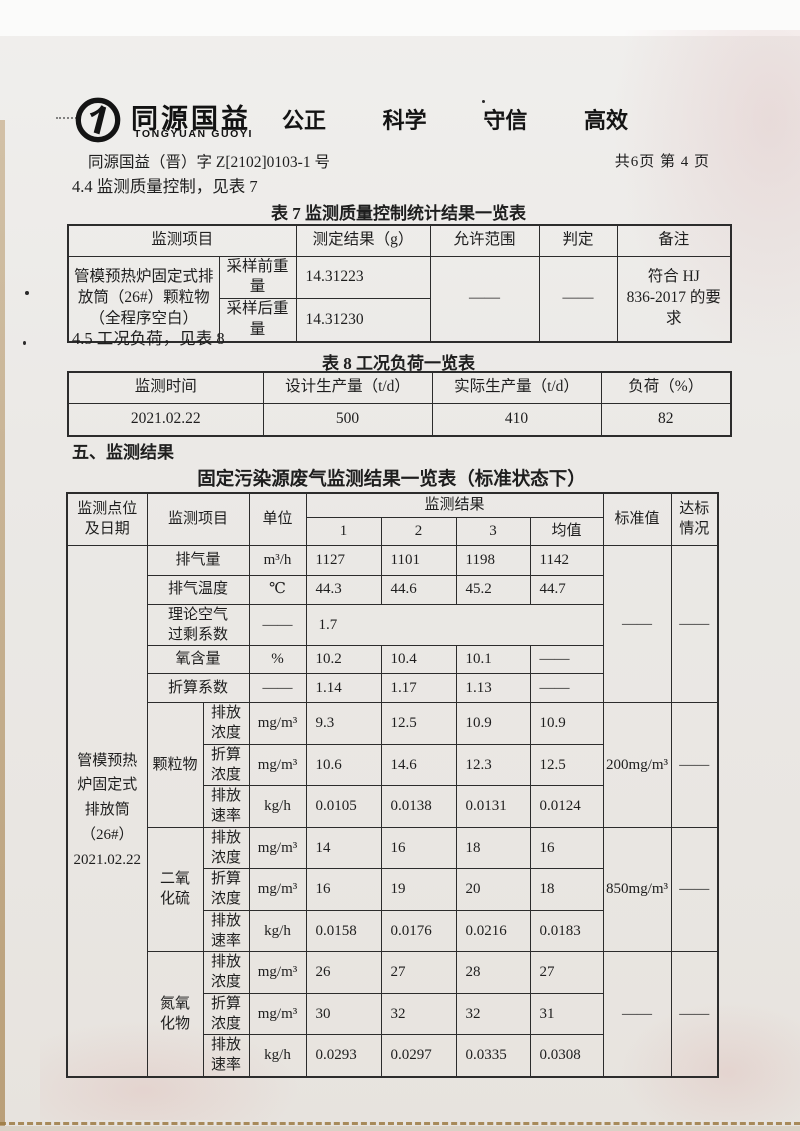 The width and height of the screenshot is (800, 1131). Describe the element at coordinates (493, 723) in the screenshot. I see `table9-v3: 10.9` at that location.